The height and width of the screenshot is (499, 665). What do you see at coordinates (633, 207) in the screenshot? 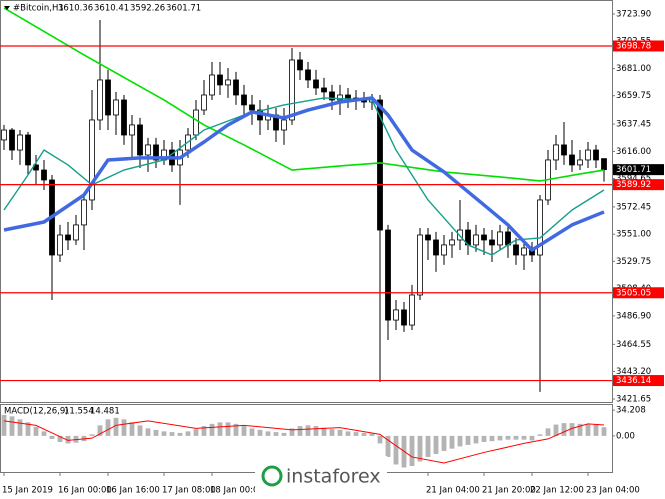
I see `y-tick-label: 3572.45` at bounding box center [633, 207].